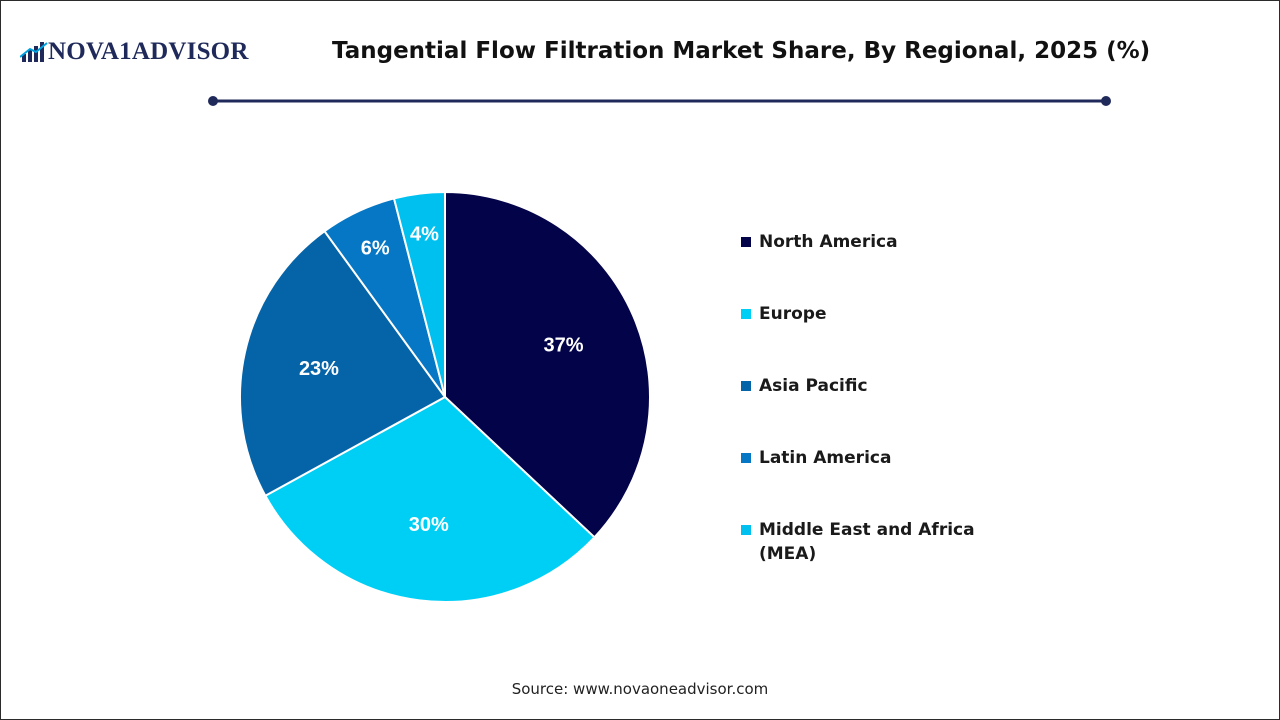  What do you see at coordinates (828, 242) in the screenshot?
I see `legend-label: North America` at bounding box center [828, 242].